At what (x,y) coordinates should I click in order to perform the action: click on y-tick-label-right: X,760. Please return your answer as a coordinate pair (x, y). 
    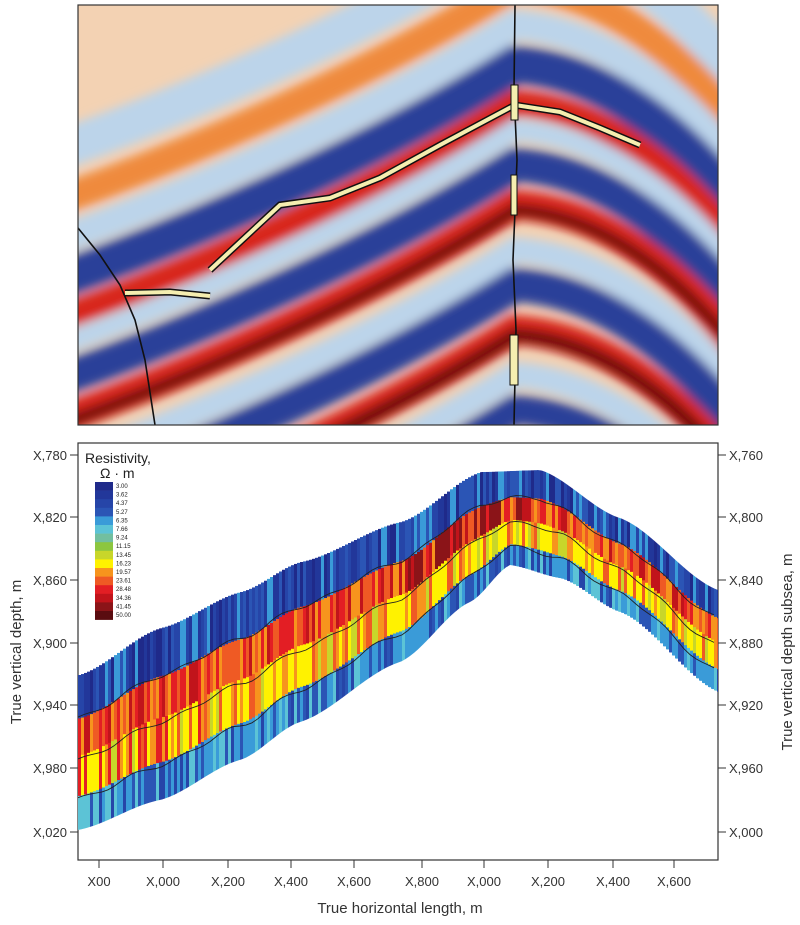
    Looking at the image, I should click on (746, 455).